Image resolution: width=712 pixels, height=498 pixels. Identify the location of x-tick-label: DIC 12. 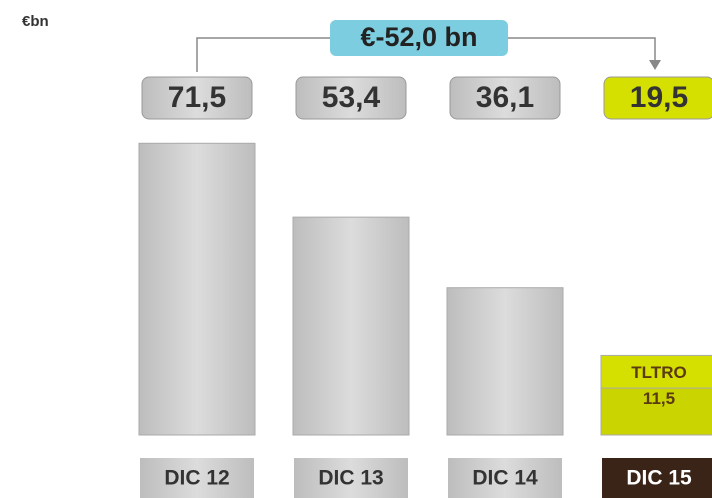
(196, 478).